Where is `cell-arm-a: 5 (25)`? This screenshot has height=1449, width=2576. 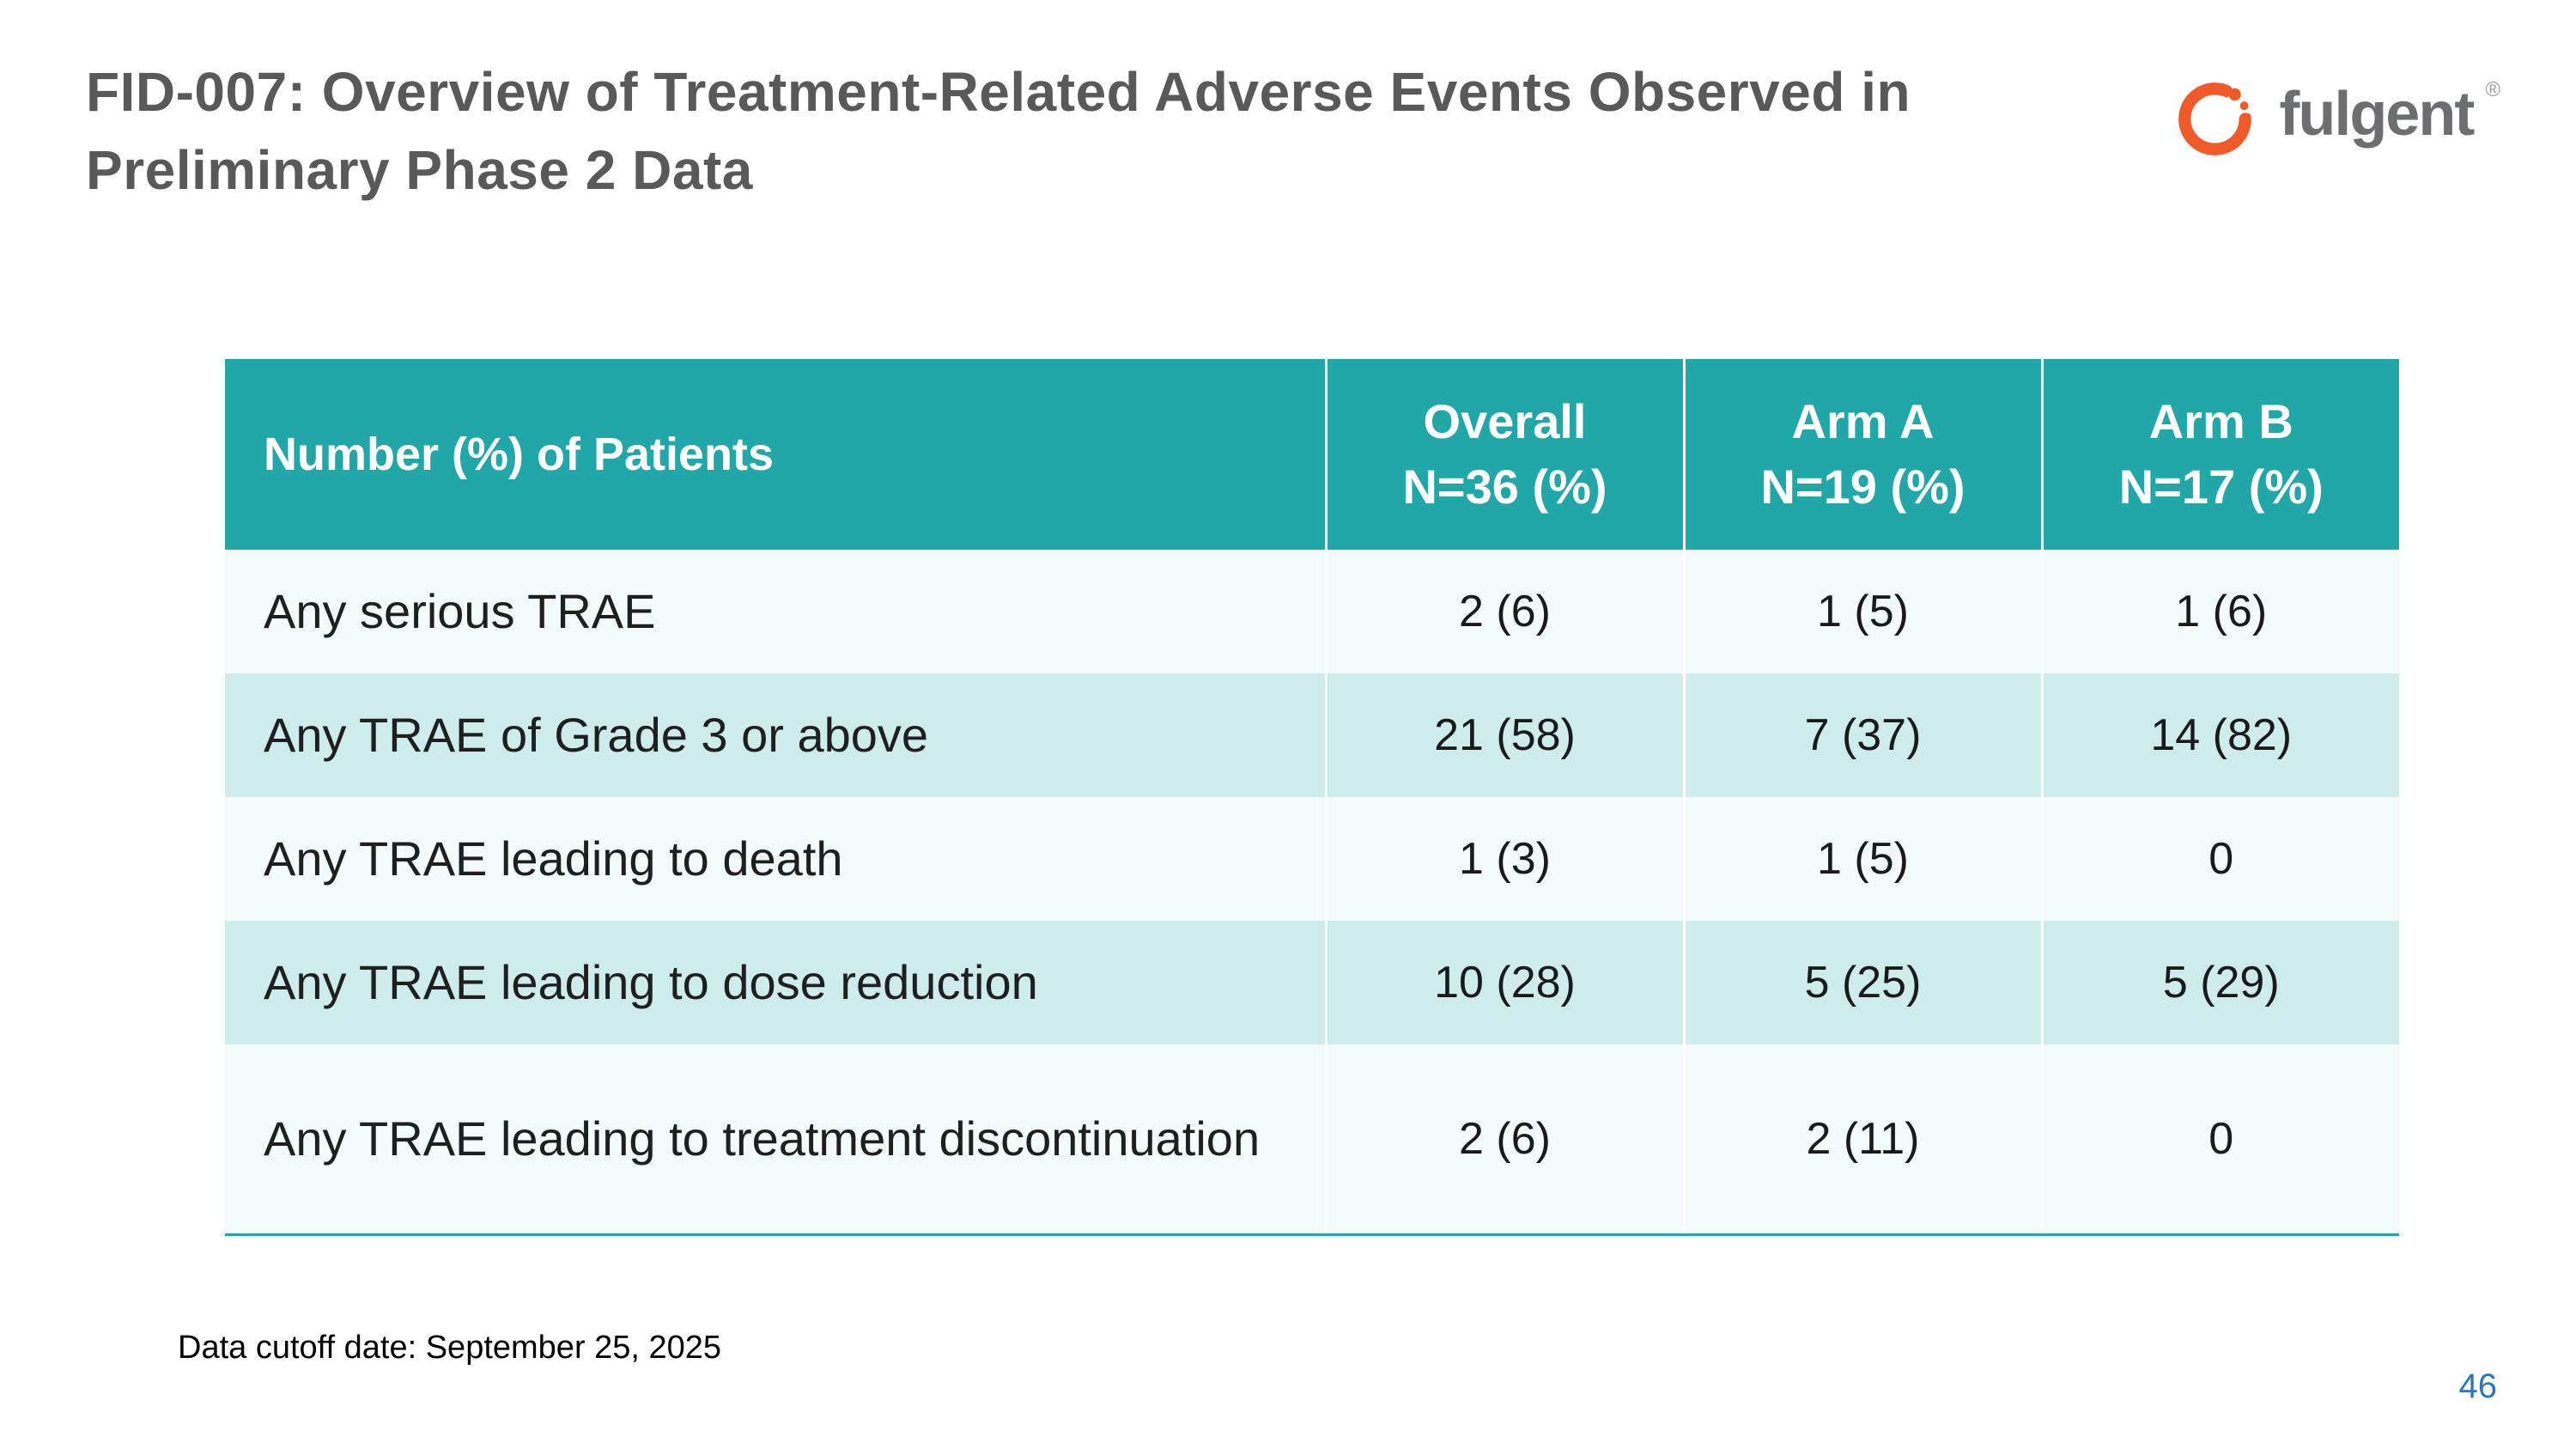 cell-arm-a: 5 (25) is located at coordinates (1862, 982).